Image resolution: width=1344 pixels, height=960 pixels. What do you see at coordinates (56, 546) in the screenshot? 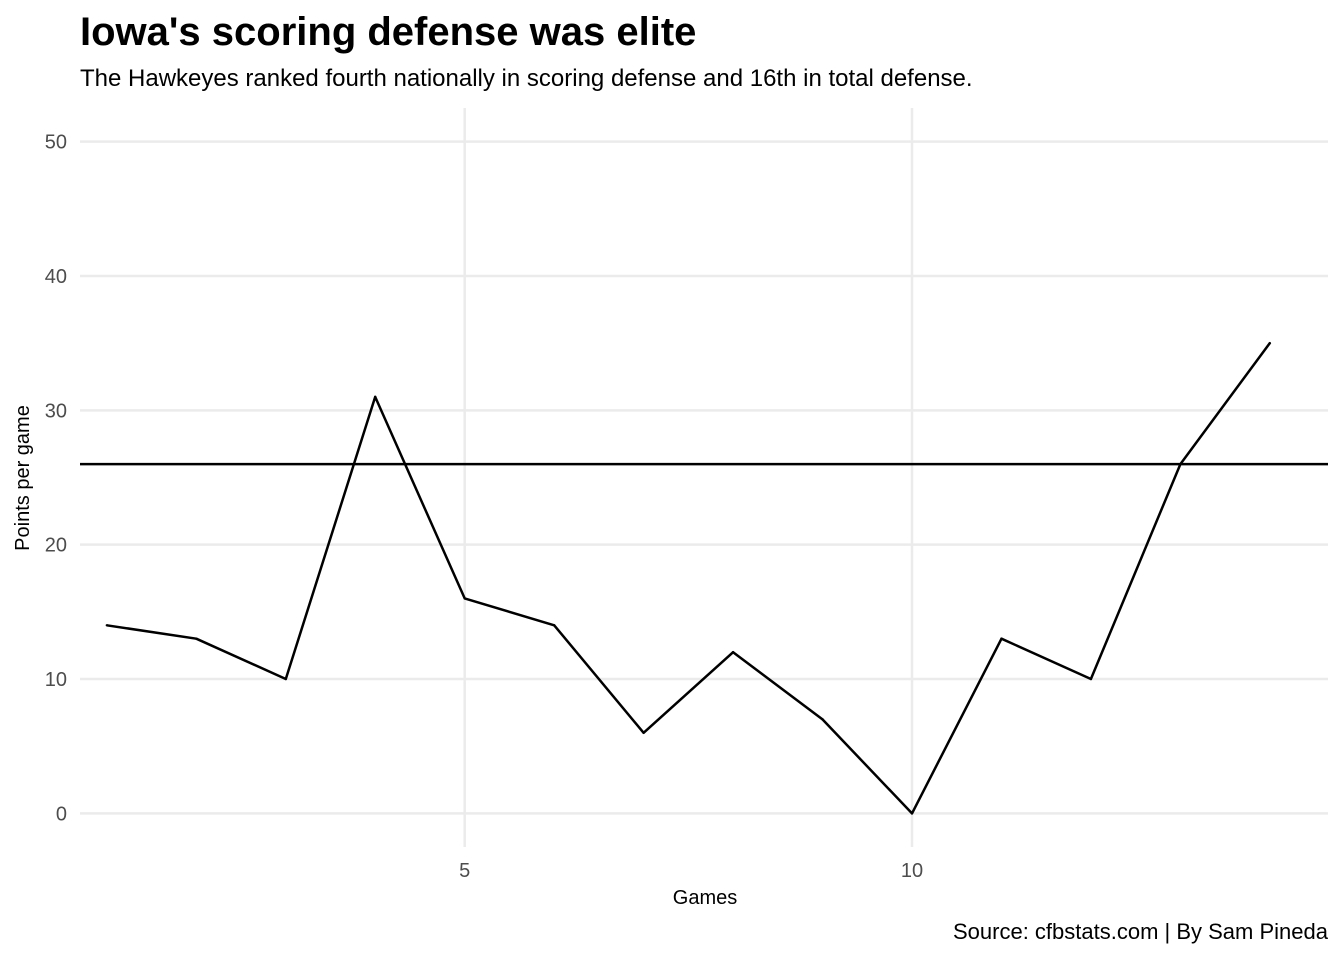
I see `y-tick-label: 20` at bounding box center [56, 546].